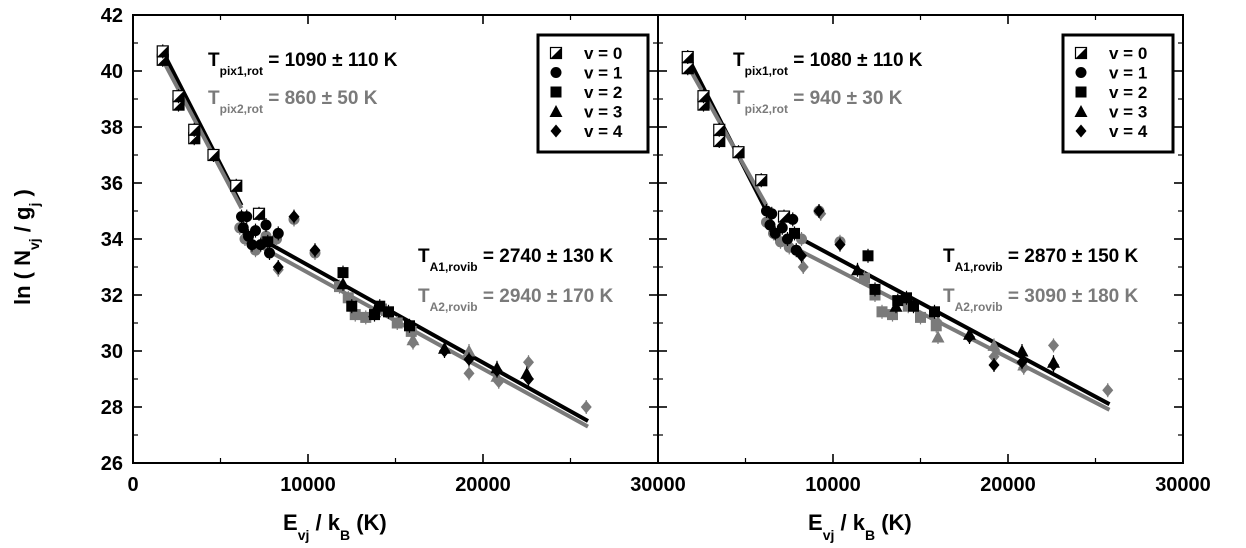  What do you see at coordinates (1041, 300) in the screenshot?
I see `rovib-temp-a2: TA2,rovib = 3090 ± 180 K` at bounding box center [1041, 300].